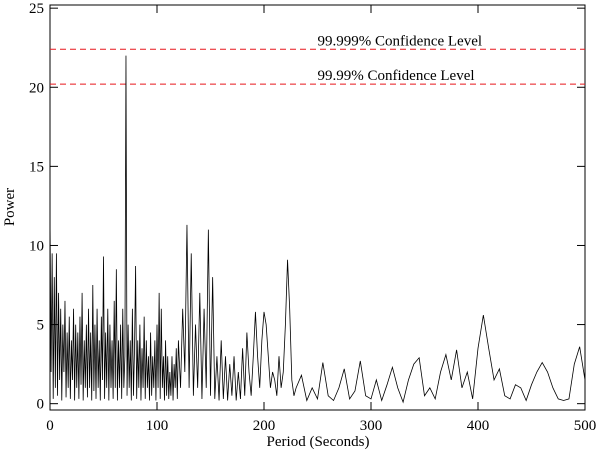 The image size is (600, 453). Describe the element at coordinates (400, 41) in the screenshot. I see `confidence-label: 99.999% Confidence Level` at that location.